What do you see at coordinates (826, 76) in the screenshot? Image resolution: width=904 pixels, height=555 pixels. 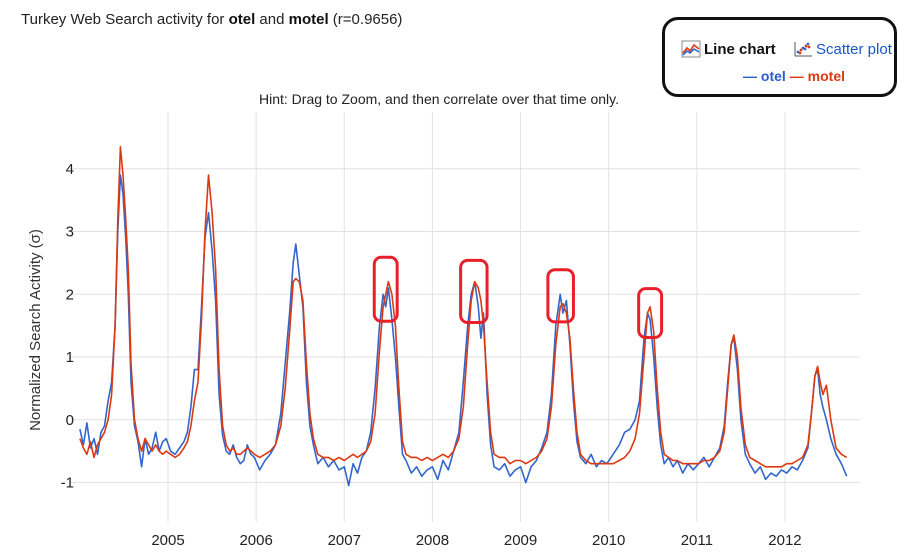 I see `legend-motel-label: motel` at bounding box center [826, 76].